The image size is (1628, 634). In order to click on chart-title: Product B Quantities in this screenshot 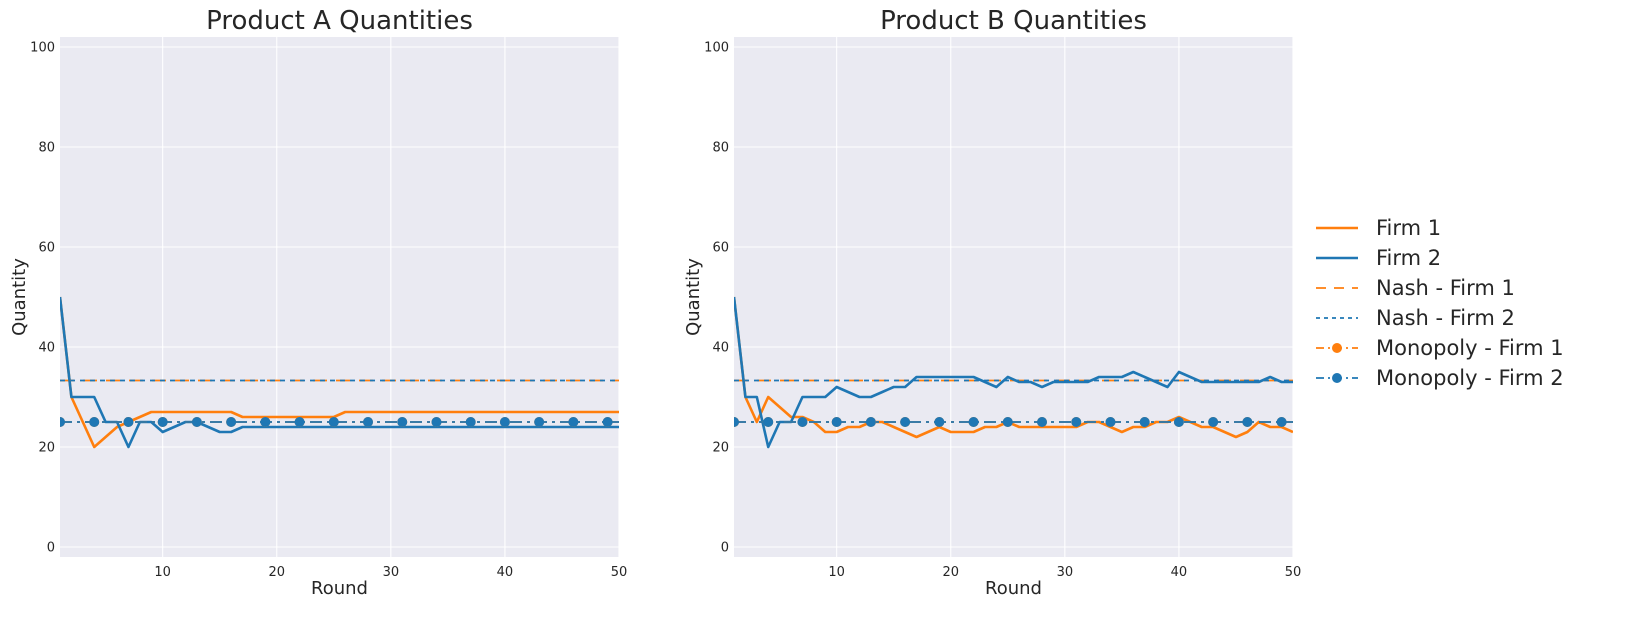, I will do `click(1013, 21)`.